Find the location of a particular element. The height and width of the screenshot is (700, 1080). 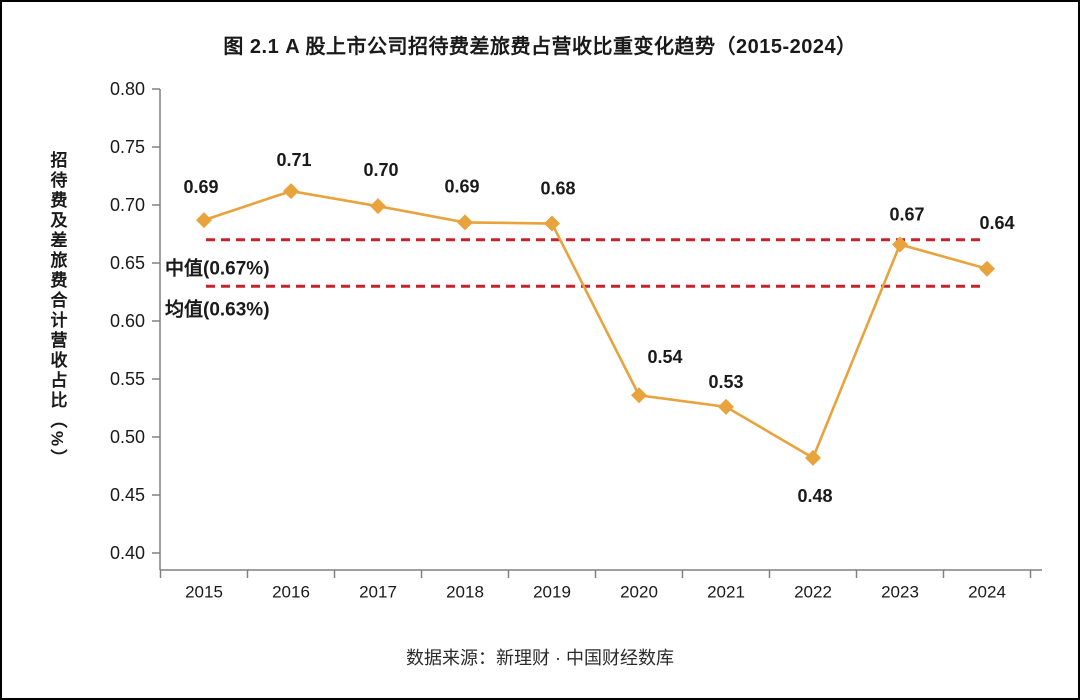

x-axis-year-label: 2018 is located at coordinates (465, 592).